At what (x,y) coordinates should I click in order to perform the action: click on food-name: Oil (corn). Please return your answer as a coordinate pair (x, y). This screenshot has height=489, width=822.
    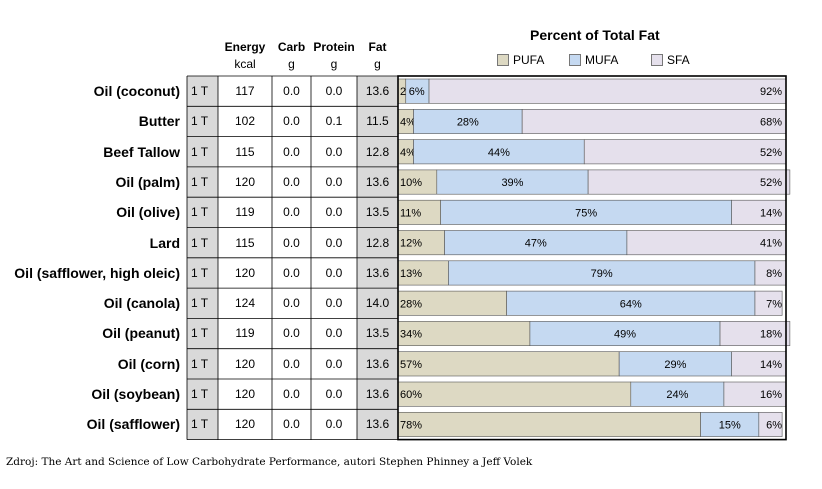
    Looking at the image, I should click on (148, 363).